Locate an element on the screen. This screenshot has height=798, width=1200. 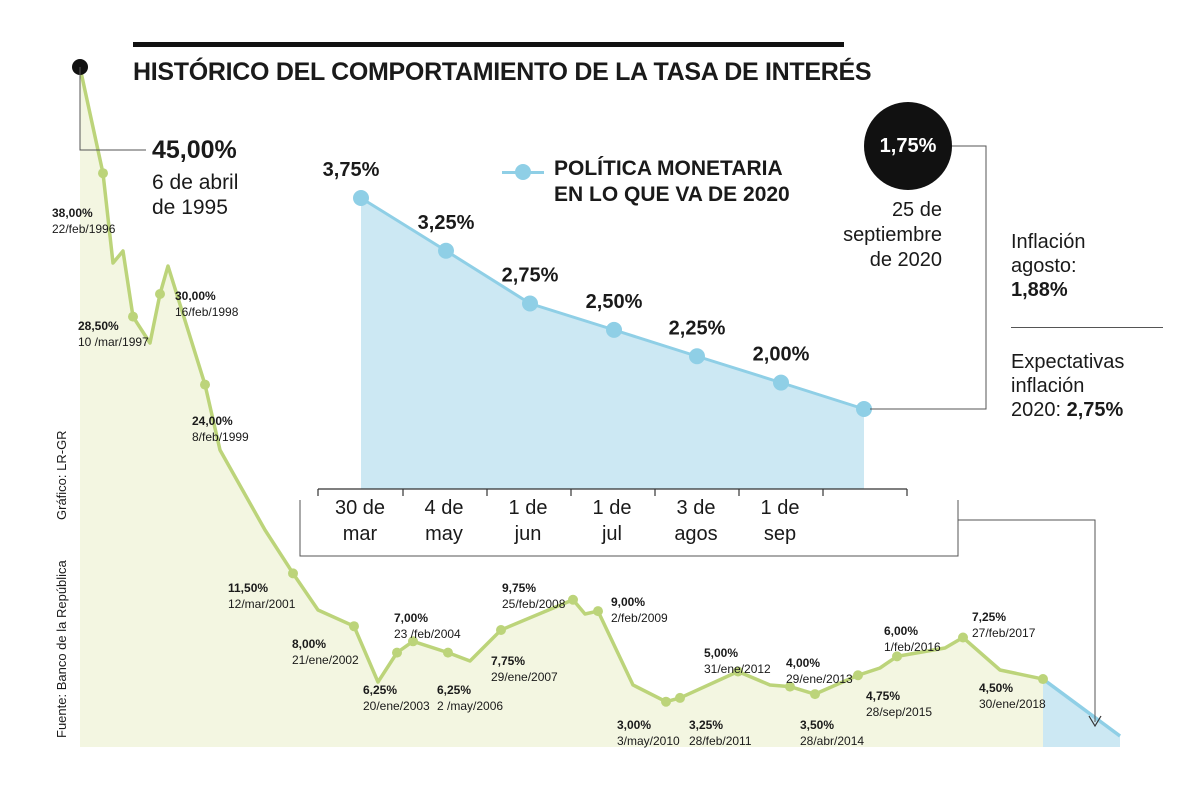
history-date-label: 23 /feb/2004 is located at coordinates (427, 634).